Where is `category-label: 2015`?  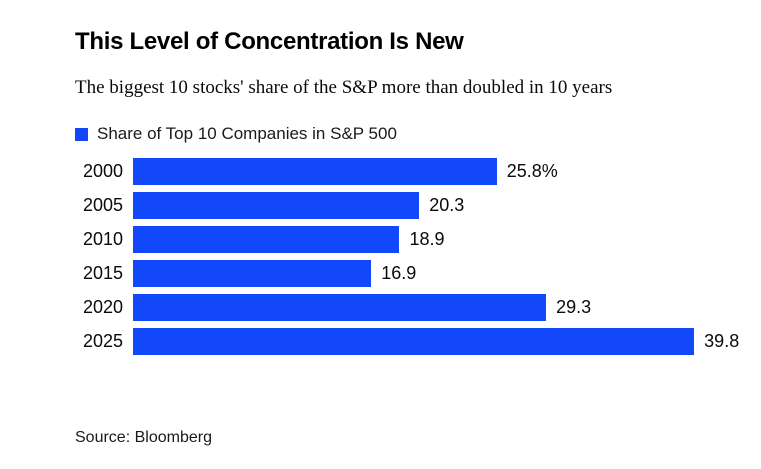 category-label: 2015 is located at coordinates (102, 273).